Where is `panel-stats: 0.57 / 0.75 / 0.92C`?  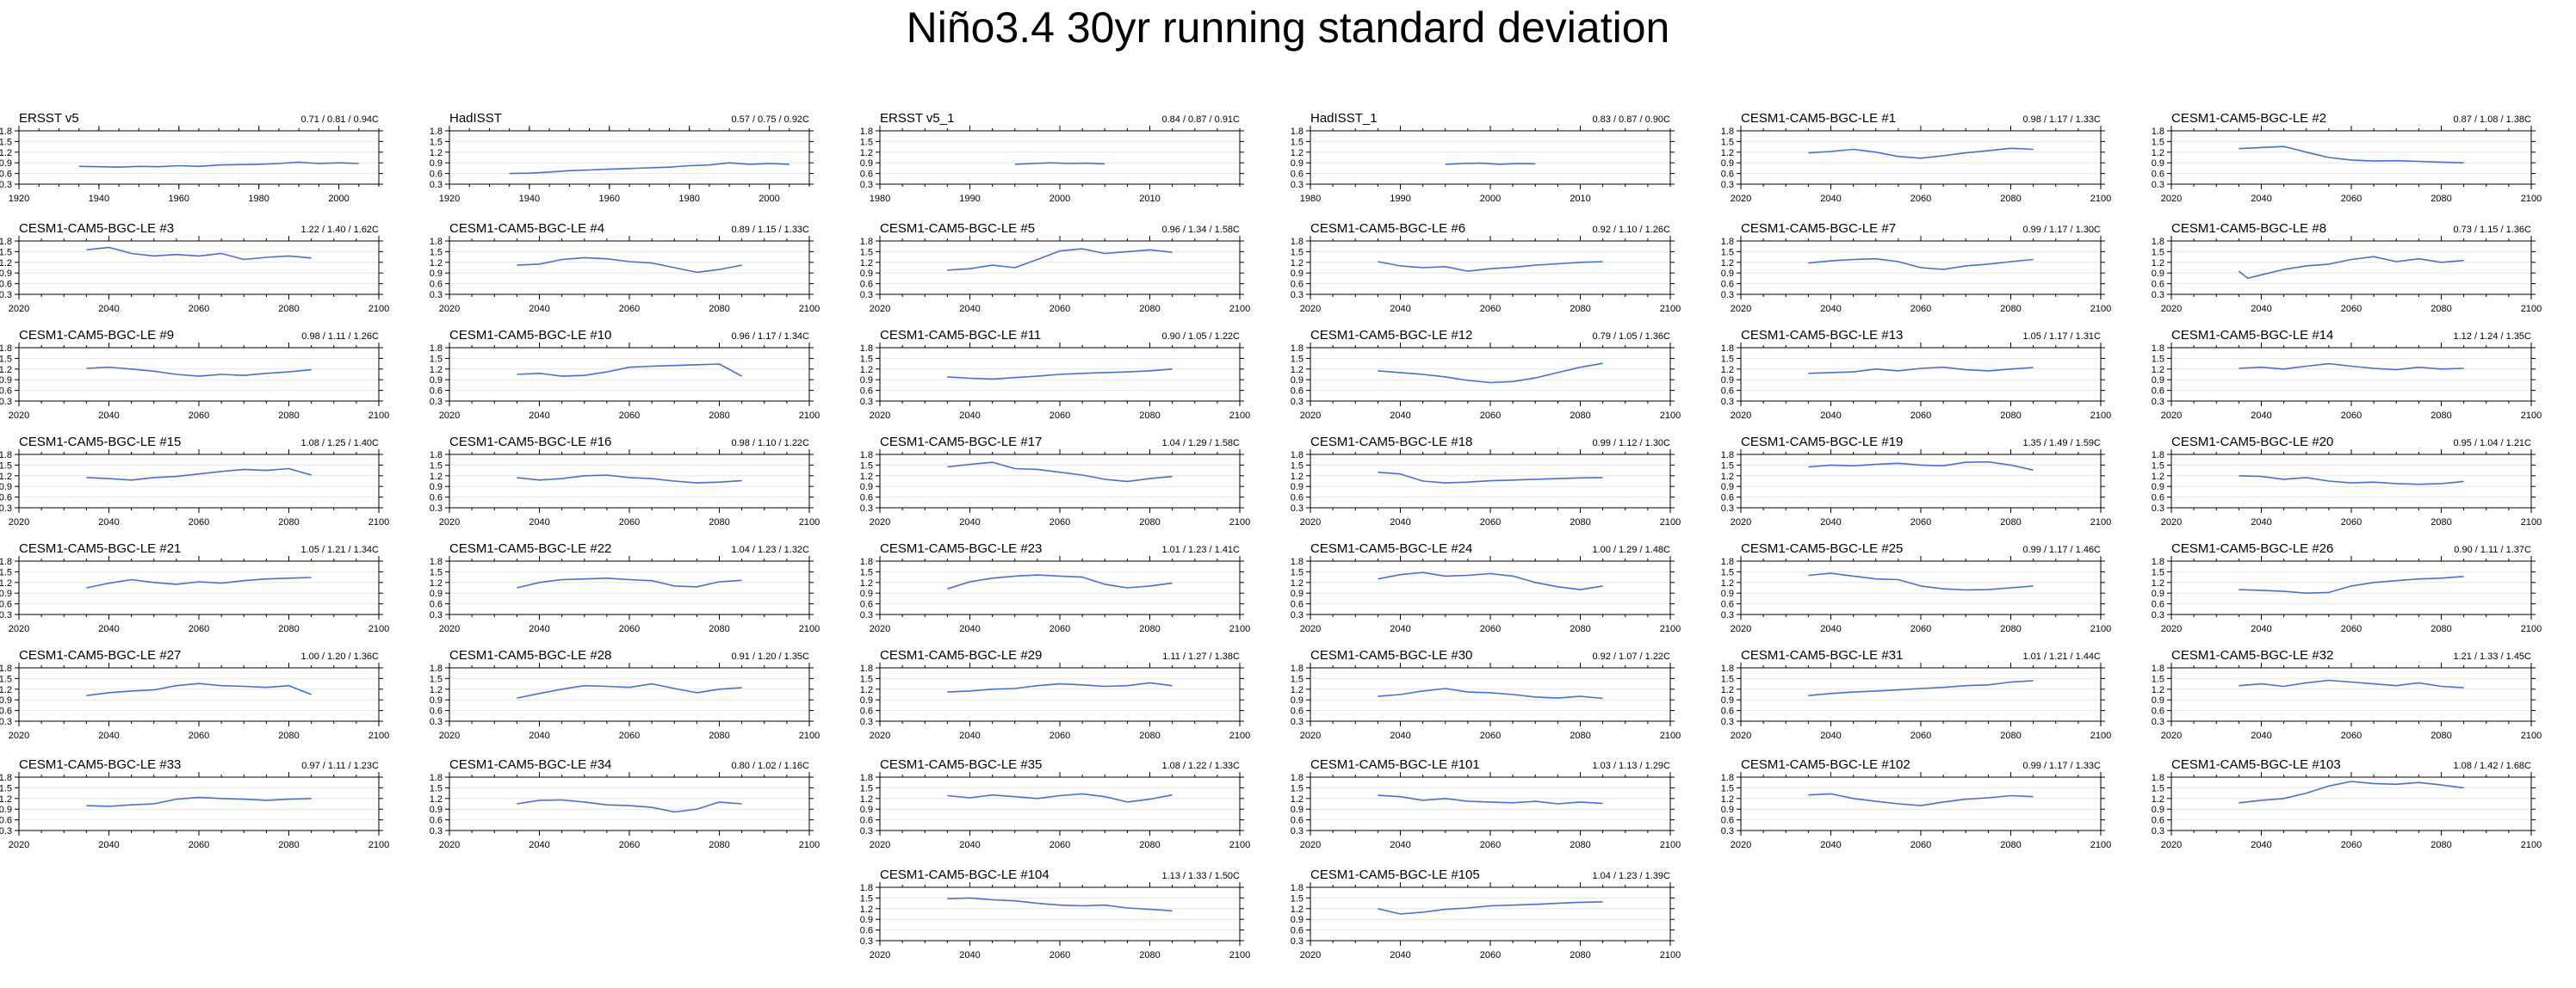
panel-stats: 0.57 / 0.75 / 0.92C is located at coordinates (770, 119).